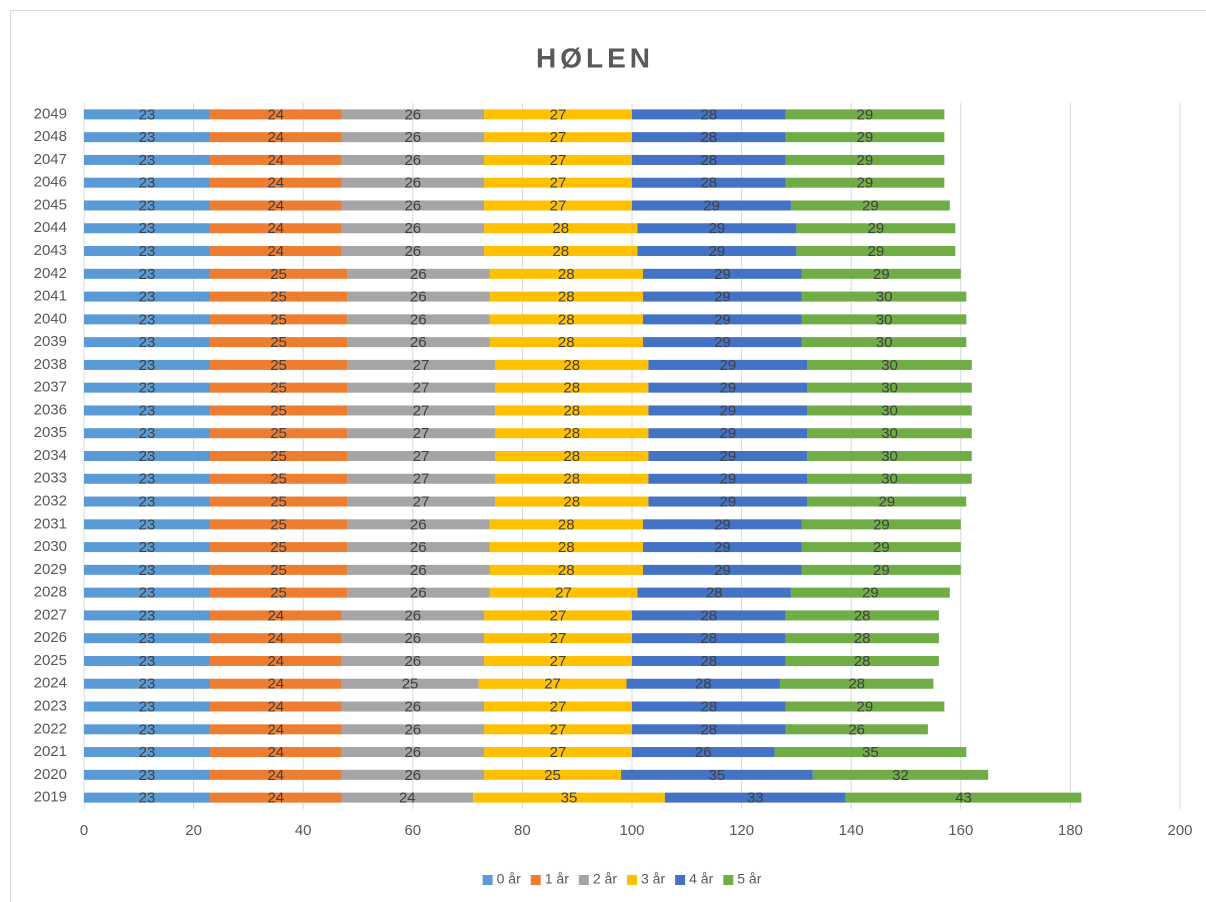 The image size is (1206, 902). What do you see at coordinates (1070, 830) in the screenshot?
I see `x-tick-label: 180` at bounding box center [1070, 830].